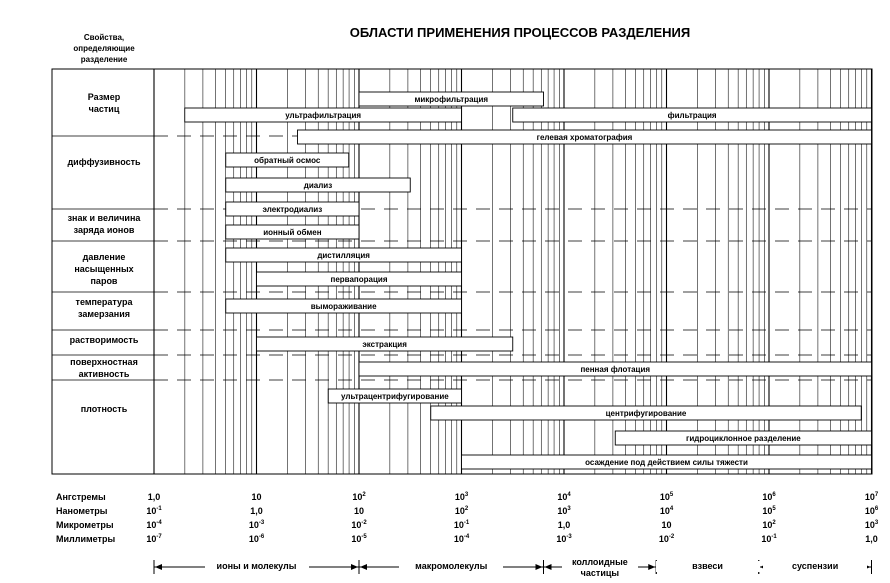 This screenshot has width=890, height=583. I want to click on process-label: ультрафильтрация, so click(323, 115).